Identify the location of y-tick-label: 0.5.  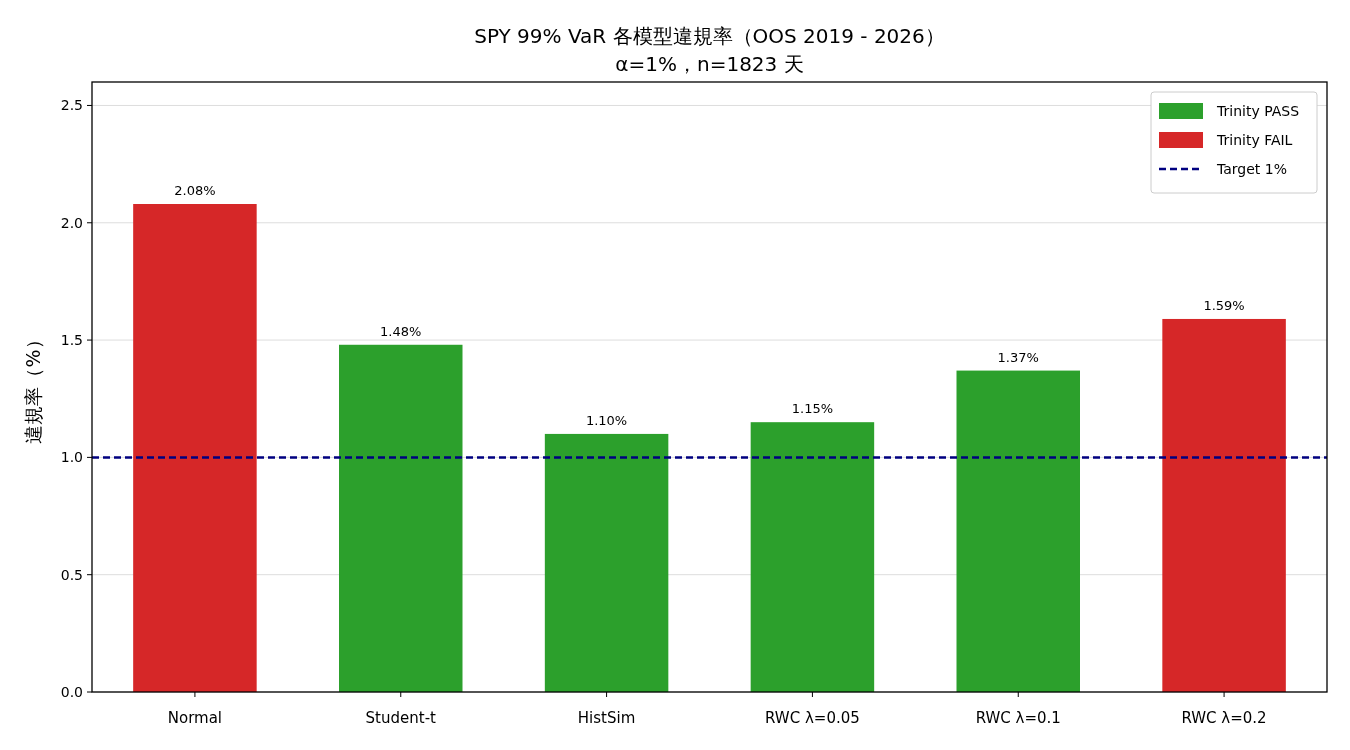
(71, 574).